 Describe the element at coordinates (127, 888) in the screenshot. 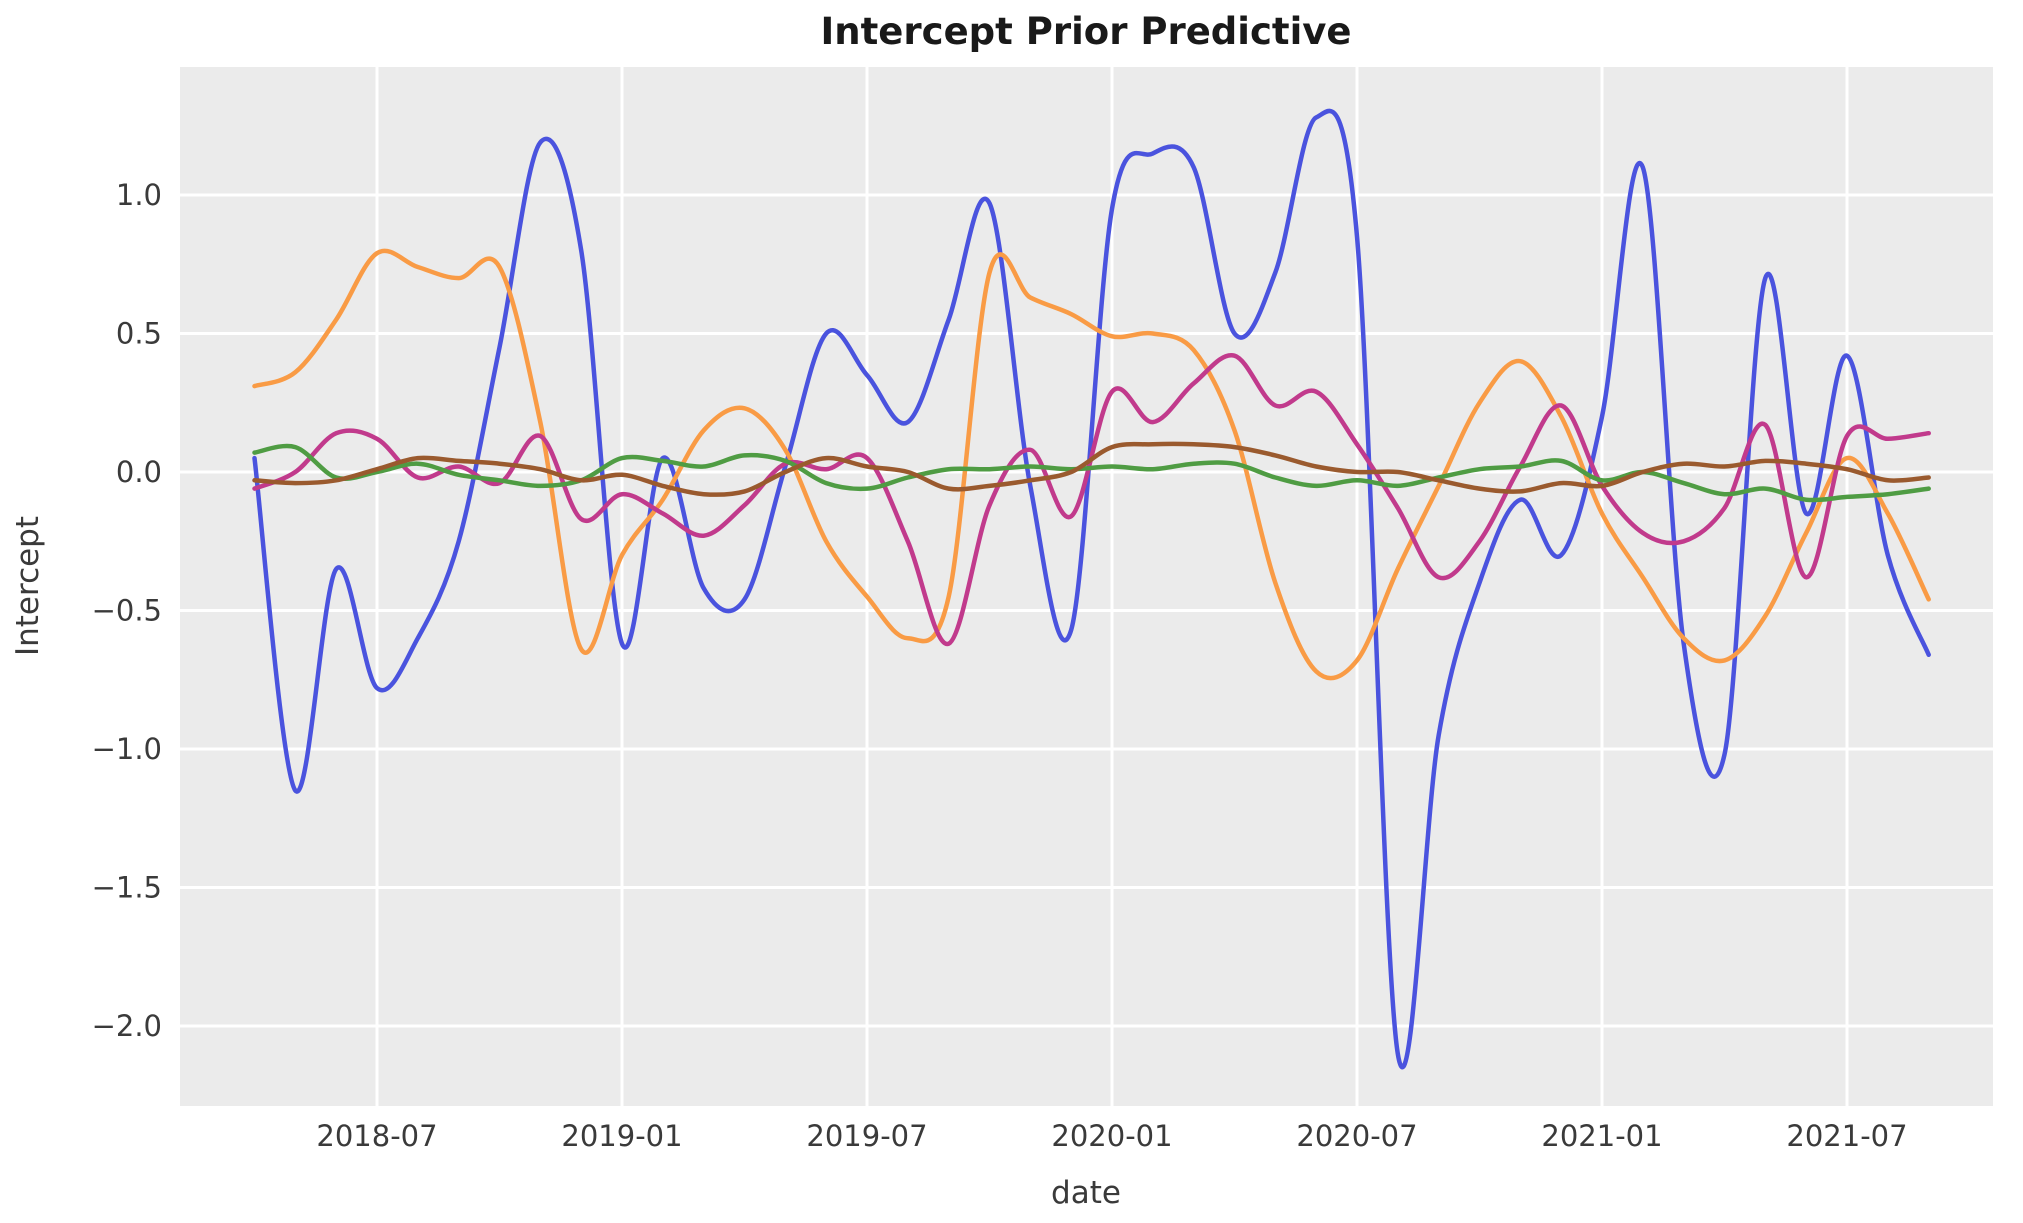

I see `y-tick-label: −1.5` at that location.